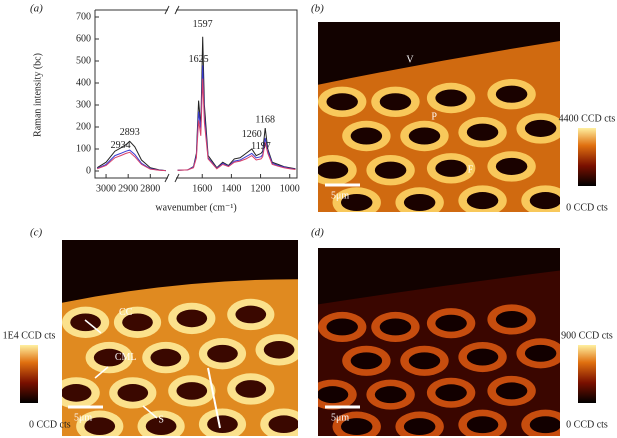 The width and height of the screenshot is (617, 438). Describe the element at coordinates (231, 188) in the screenshot. I see `x-tick-label: 1400` at that location.